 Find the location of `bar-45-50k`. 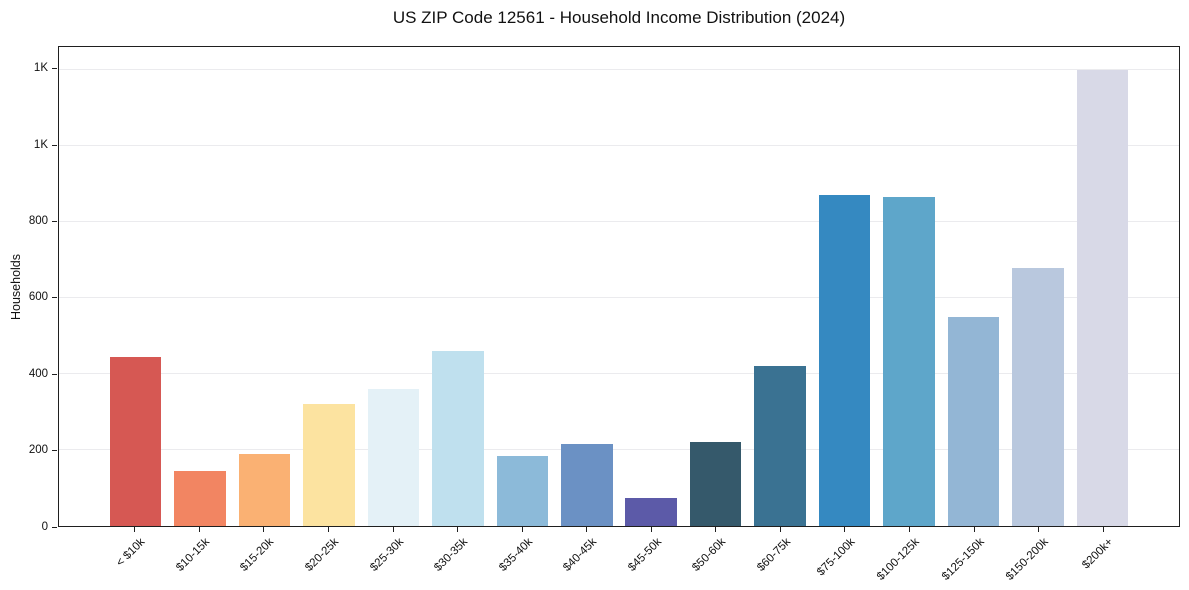

bar-45-50k is located at coordinates (651, 511).